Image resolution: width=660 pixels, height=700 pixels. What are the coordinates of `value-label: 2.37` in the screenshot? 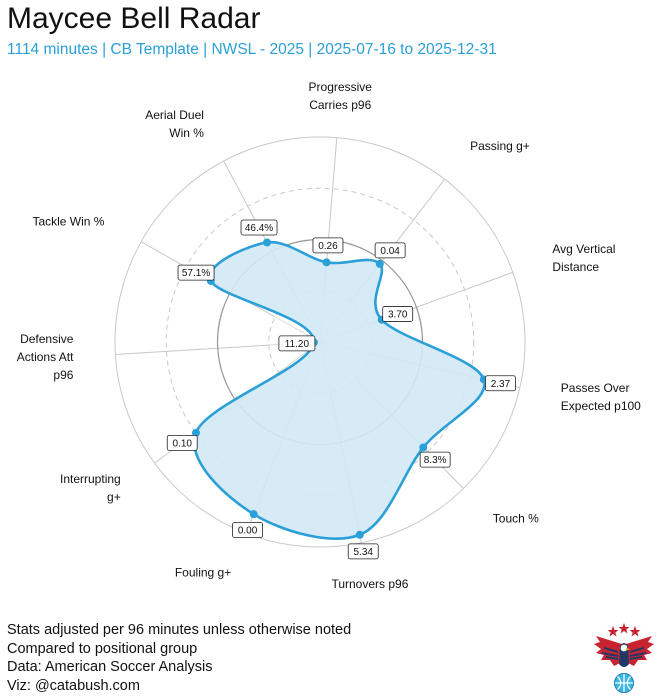 It's located at (500, 383).